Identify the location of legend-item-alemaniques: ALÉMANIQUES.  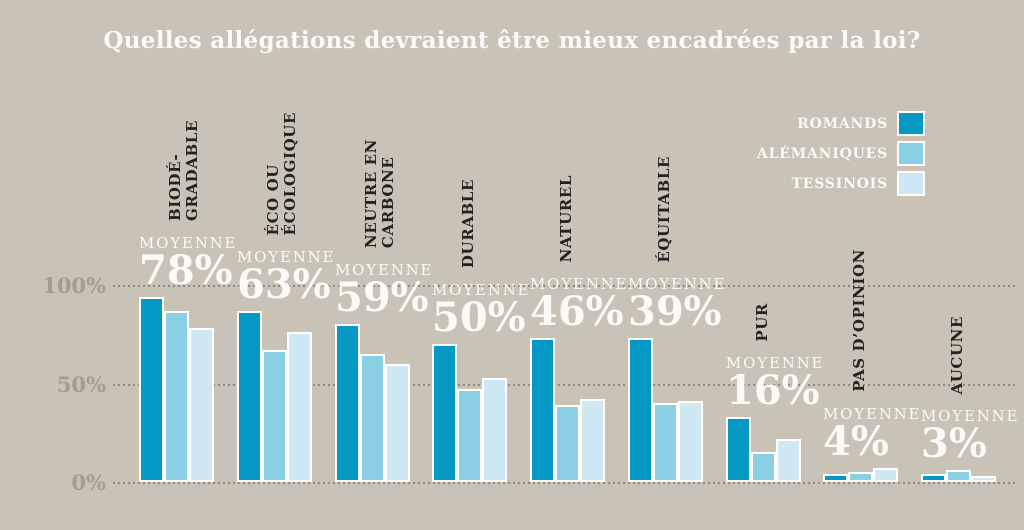
(841, 153).